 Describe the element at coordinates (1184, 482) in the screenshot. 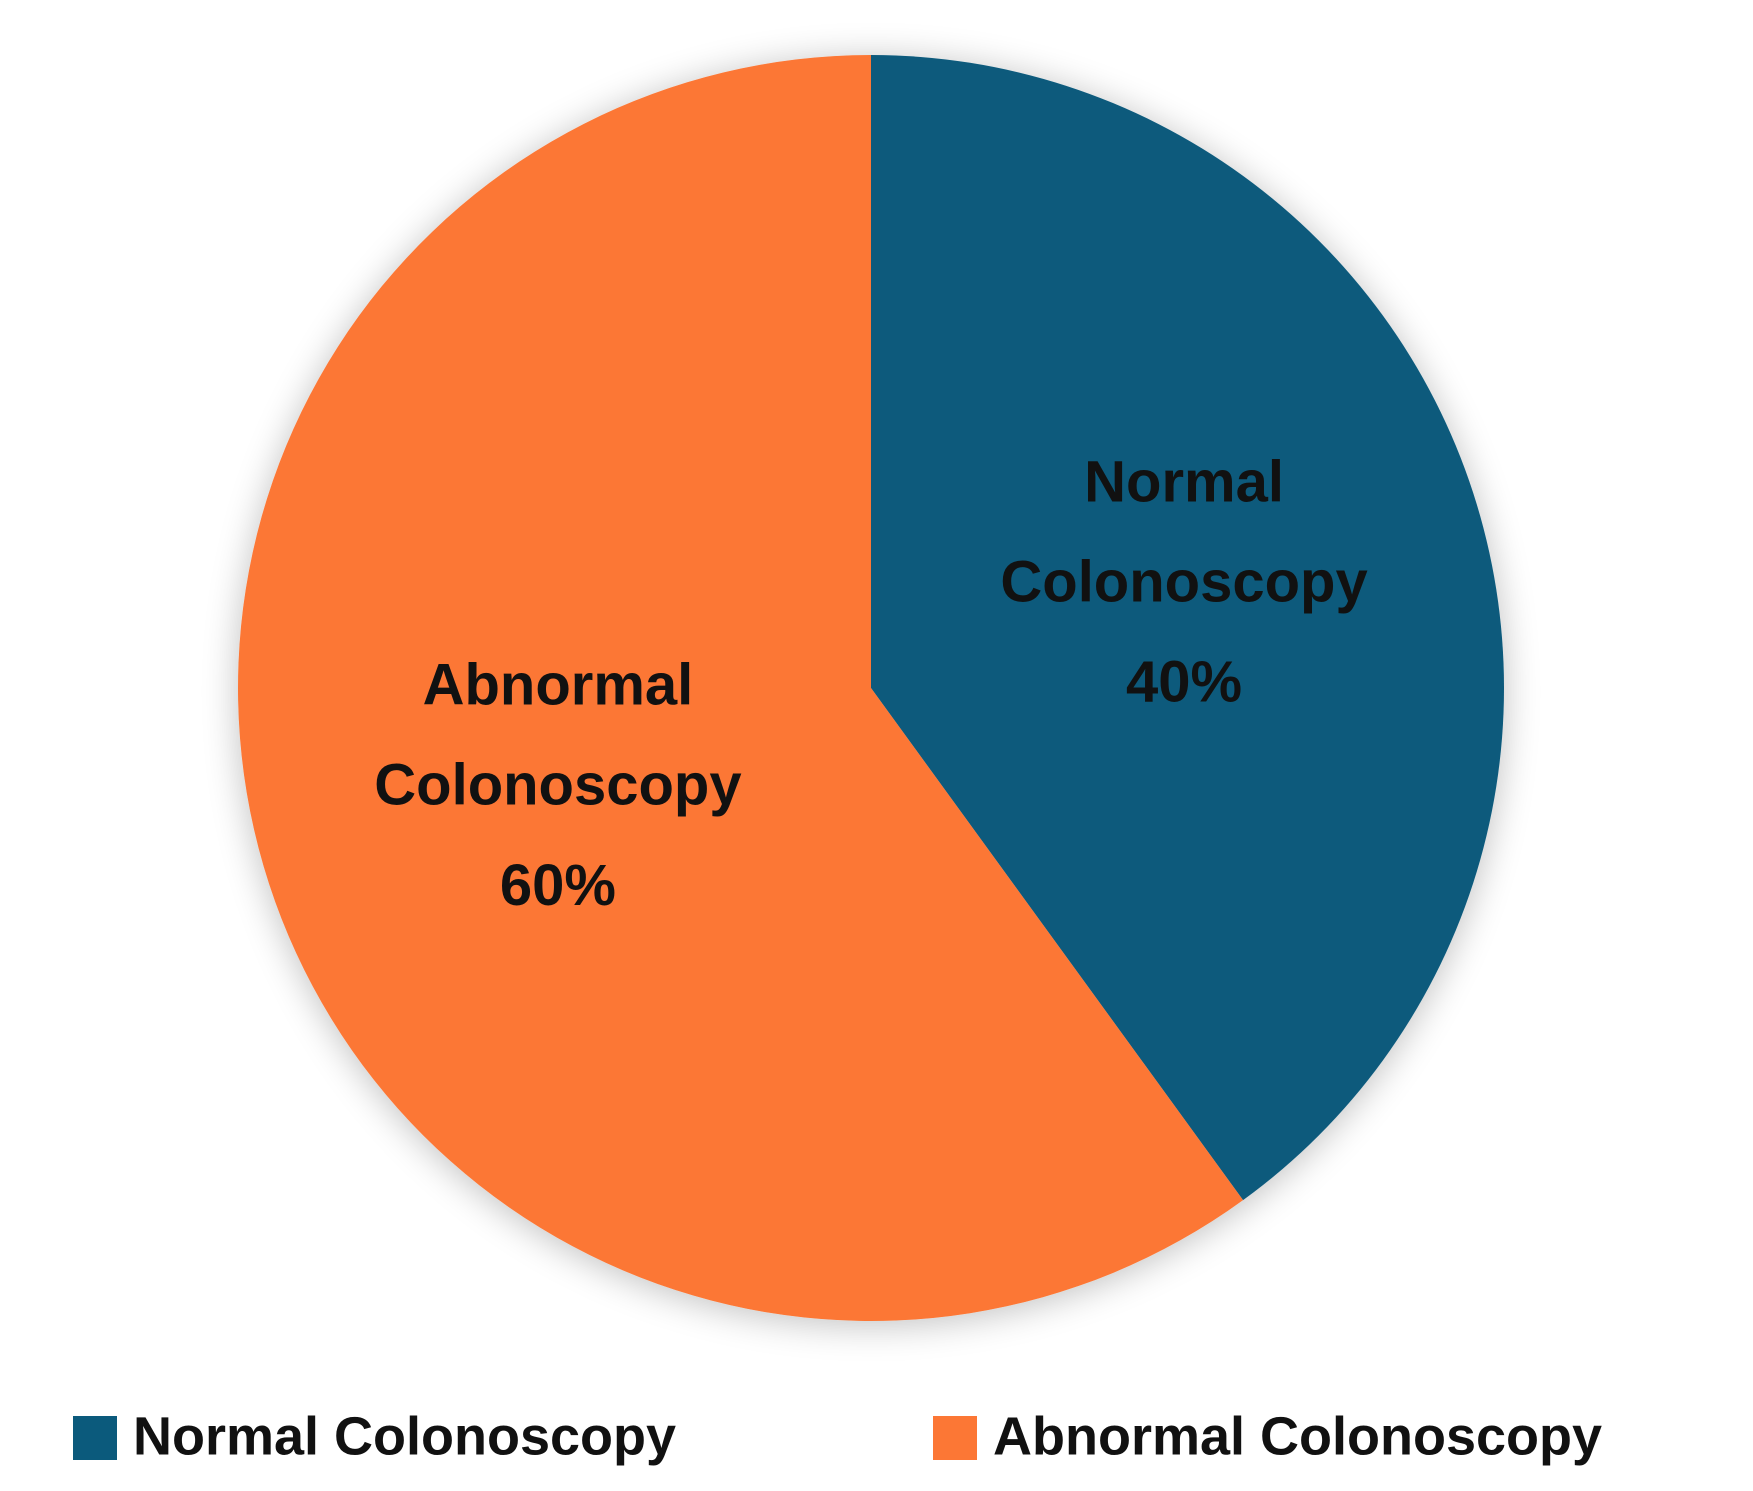

I see `slice-label-word: Normal` at that location.